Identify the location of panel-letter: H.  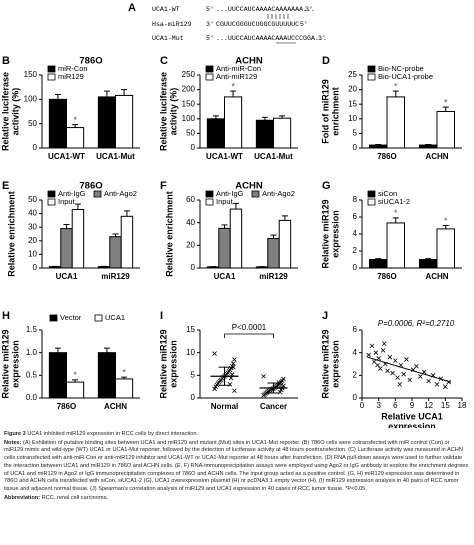
(6, 316).